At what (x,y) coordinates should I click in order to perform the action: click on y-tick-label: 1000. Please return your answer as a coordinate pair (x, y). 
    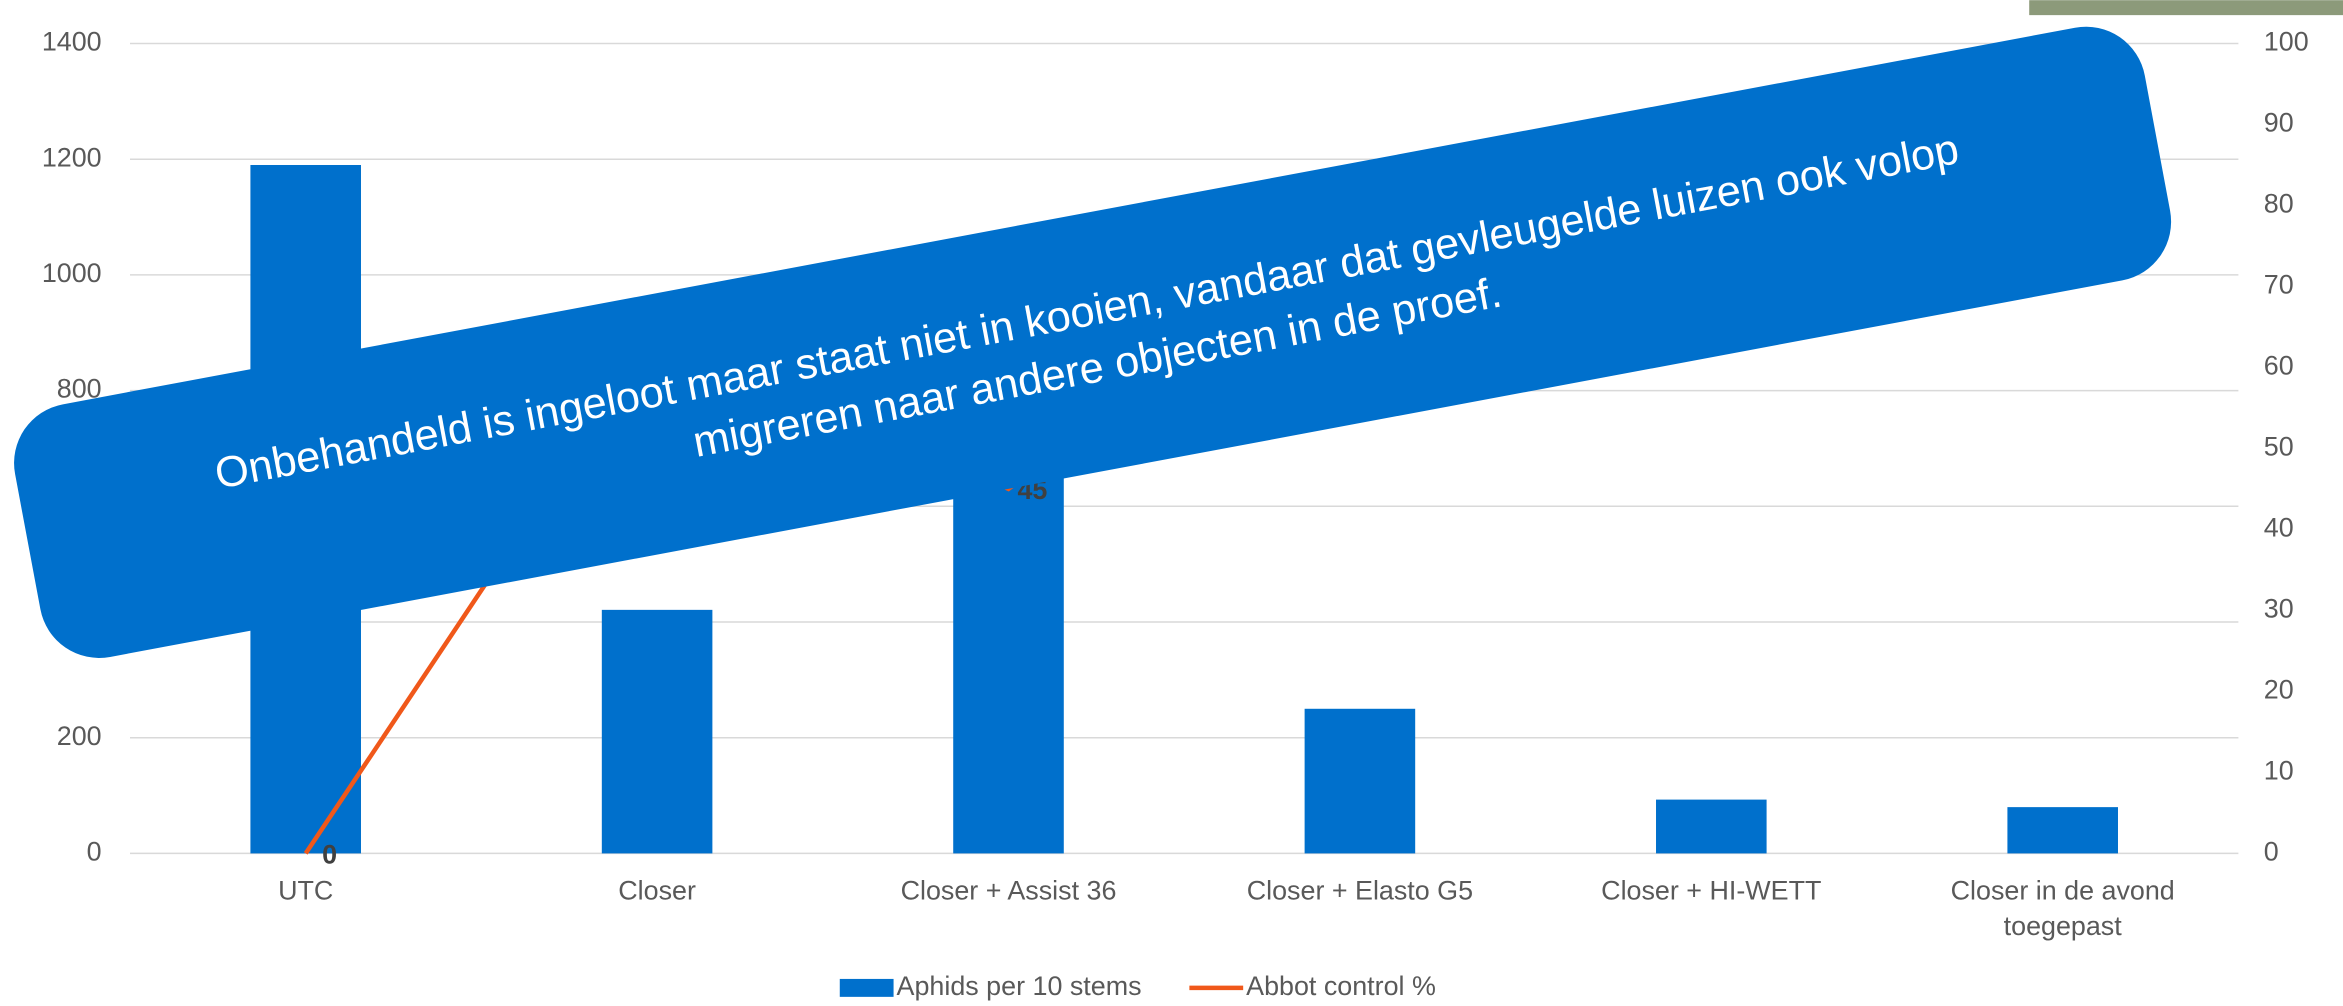
    Looking at the image, I should click on (72, 273).